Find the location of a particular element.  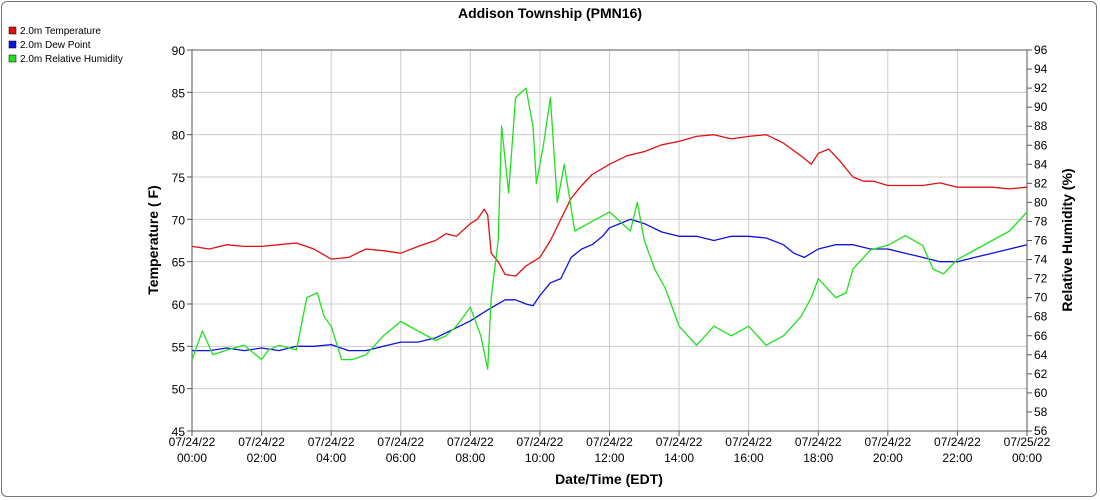

y-tick-label: 70 is located at coordinates (179, 220).